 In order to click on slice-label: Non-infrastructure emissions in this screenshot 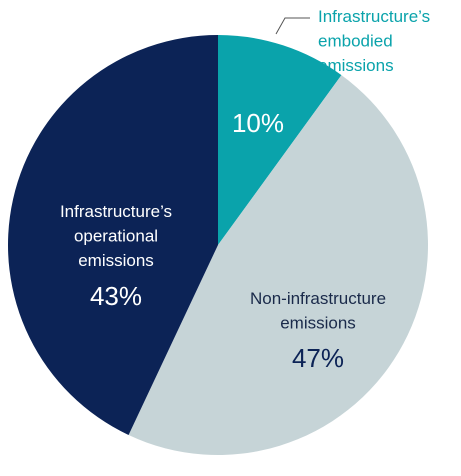, I will do `click(318, 311)`.